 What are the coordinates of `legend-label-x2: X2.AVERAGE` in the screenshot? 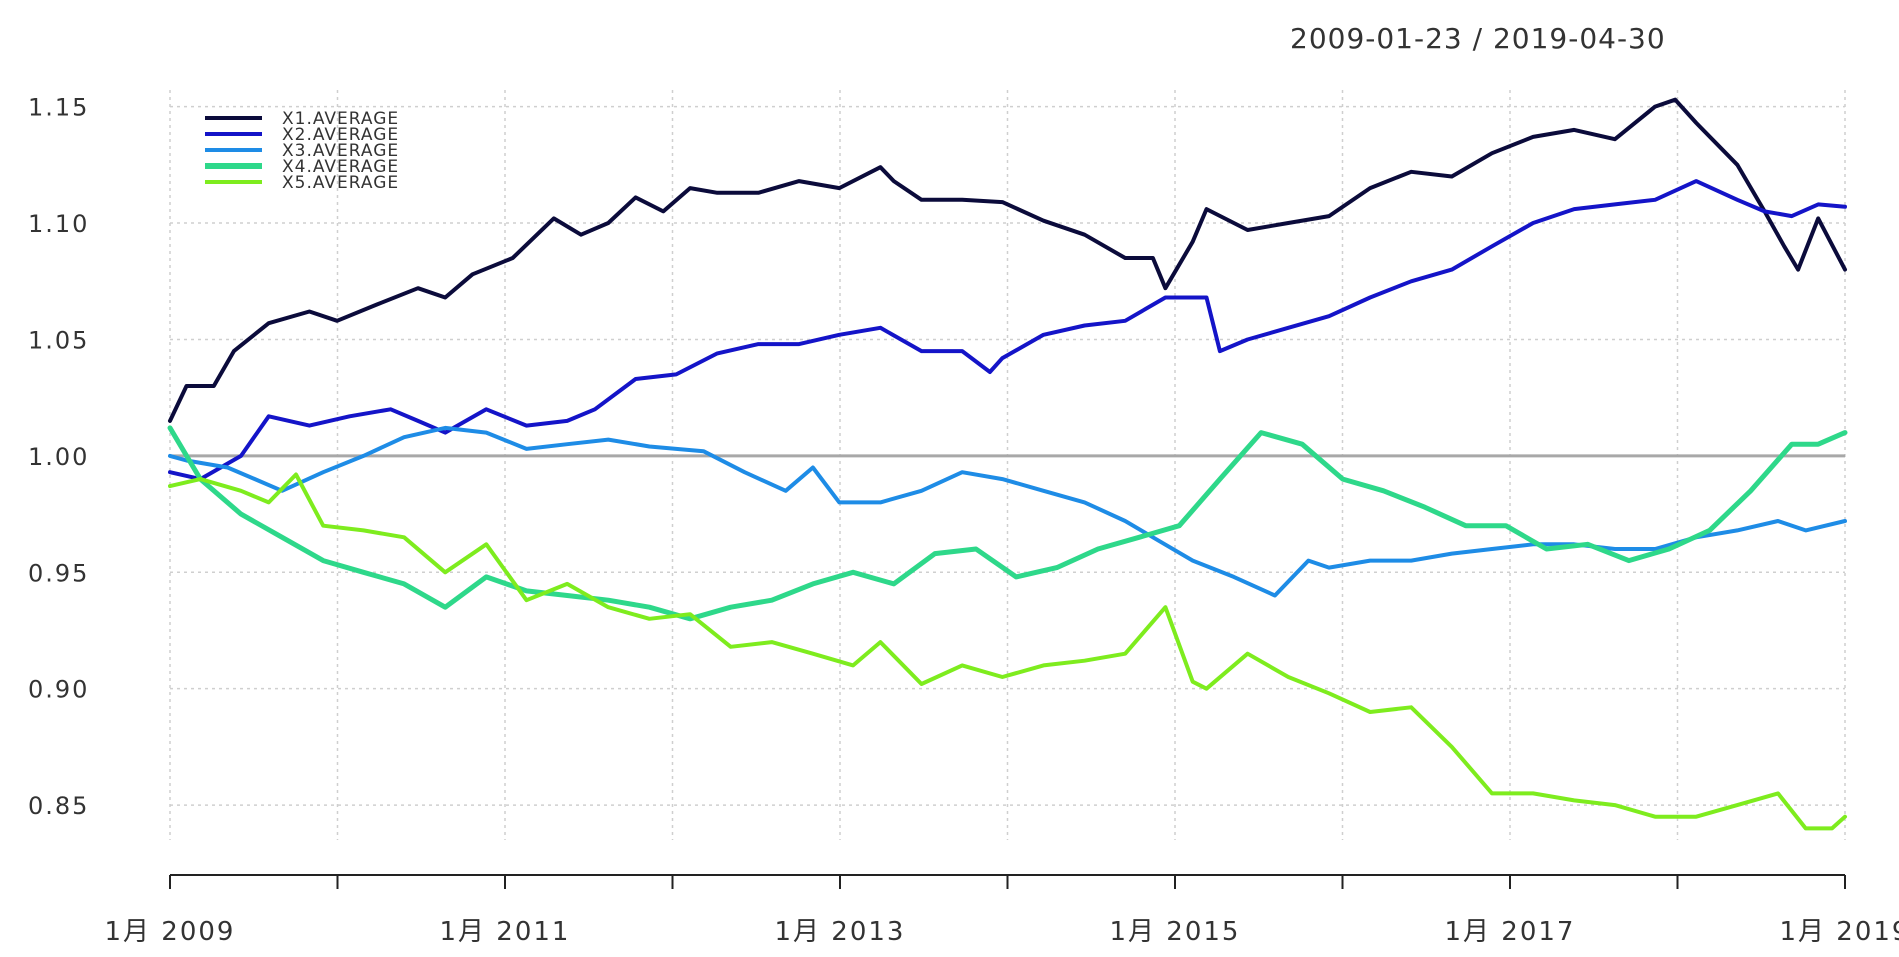 It's located at (340, 135).